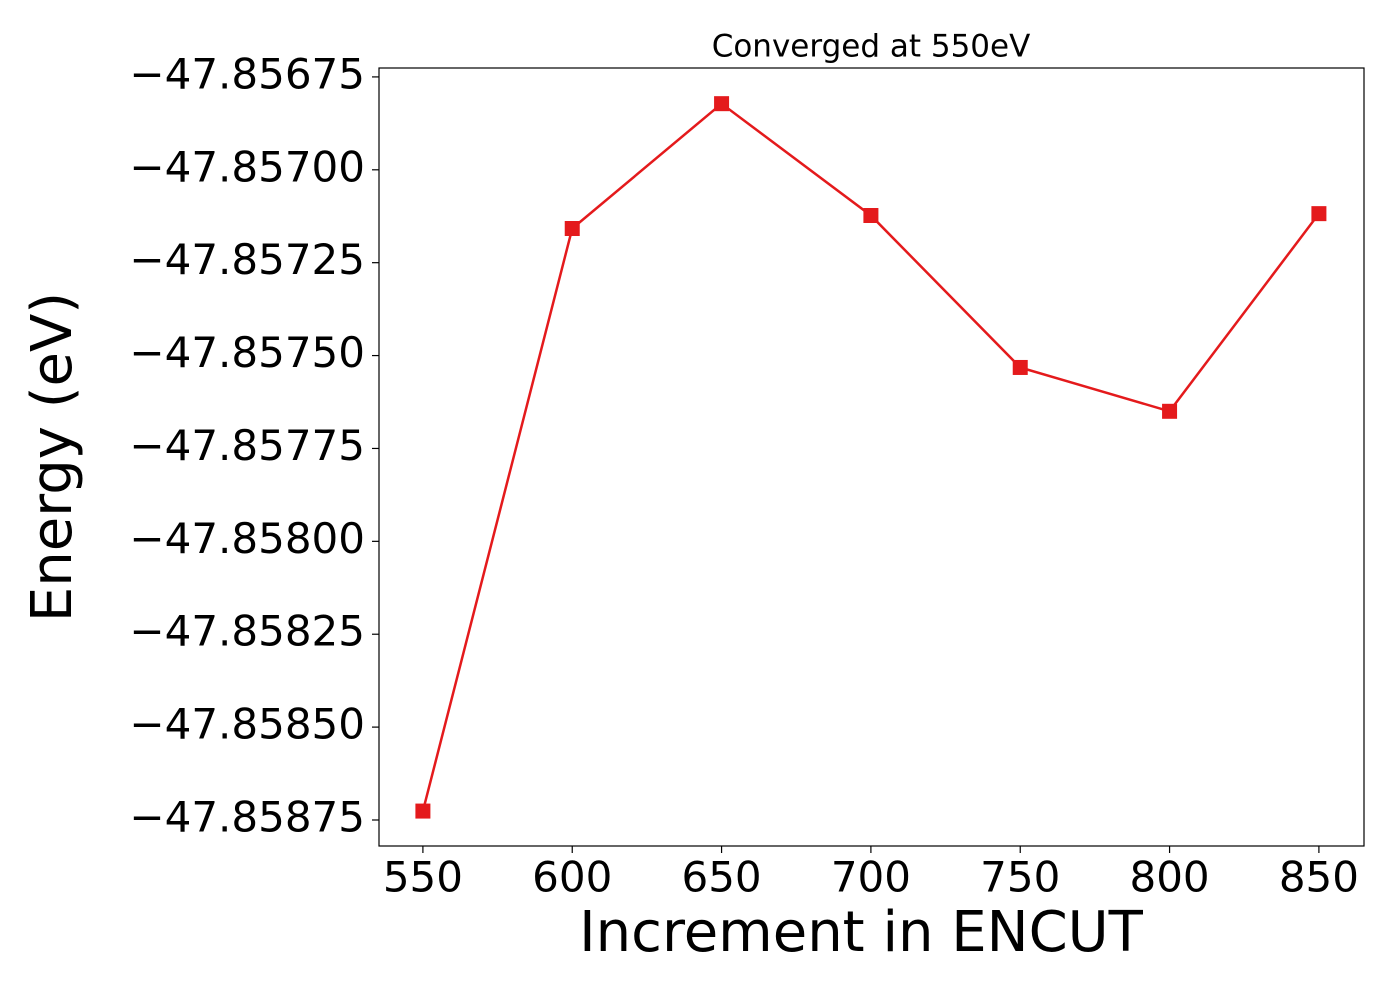 The height and width of the screenshot is (1000, 1400). What do you see at coordinates (871, 877) in the screenshot?
I see `x-tick-label: 700` at bounding box center [871, 877].